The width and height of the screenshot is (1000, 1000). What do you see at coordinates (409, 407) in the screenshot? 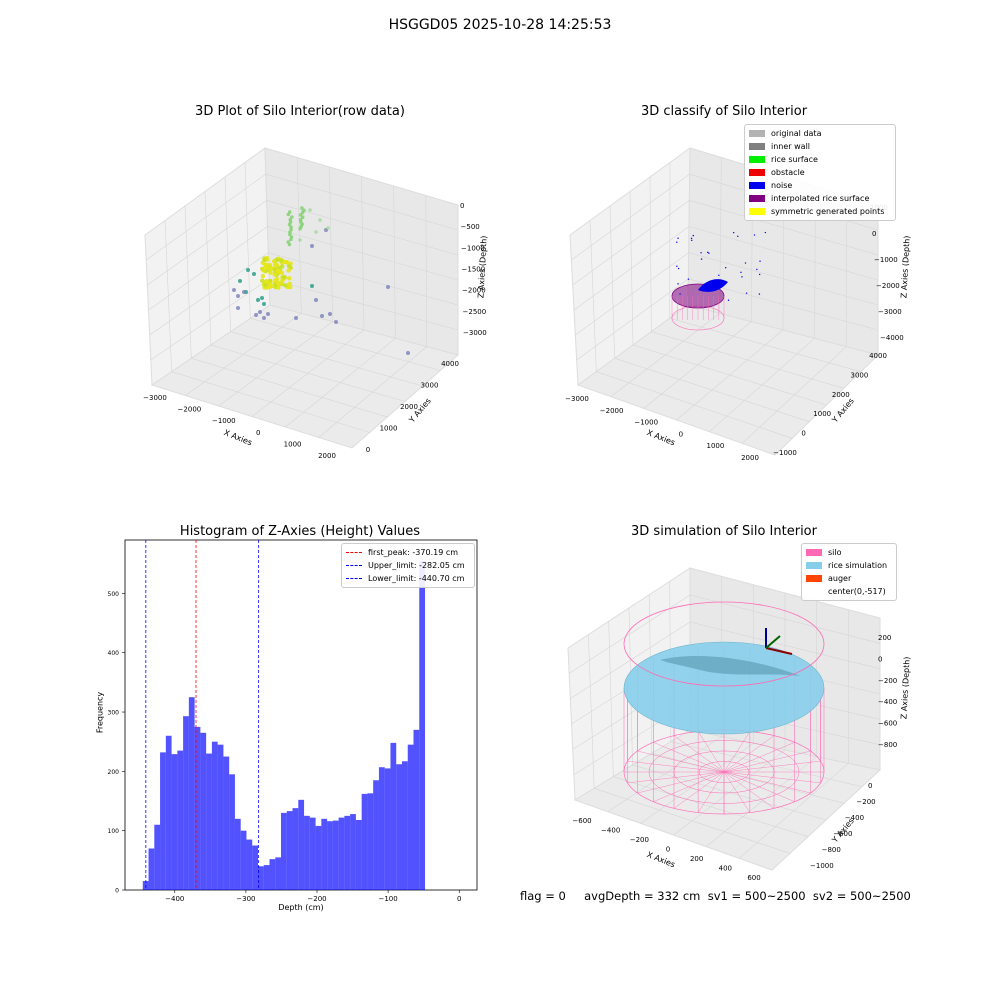
I see `panel1-ytick-label: 2000` at bounding box center [409, 407].